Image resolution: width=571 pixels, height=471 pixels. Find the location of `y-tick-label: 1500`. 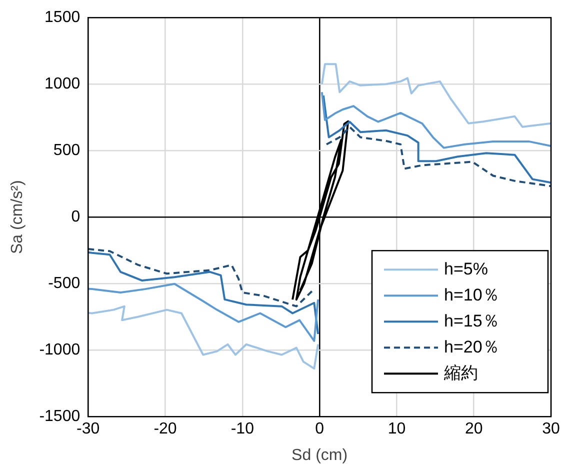

y-tick-label: 1500 is located at coordinates (62, 17).